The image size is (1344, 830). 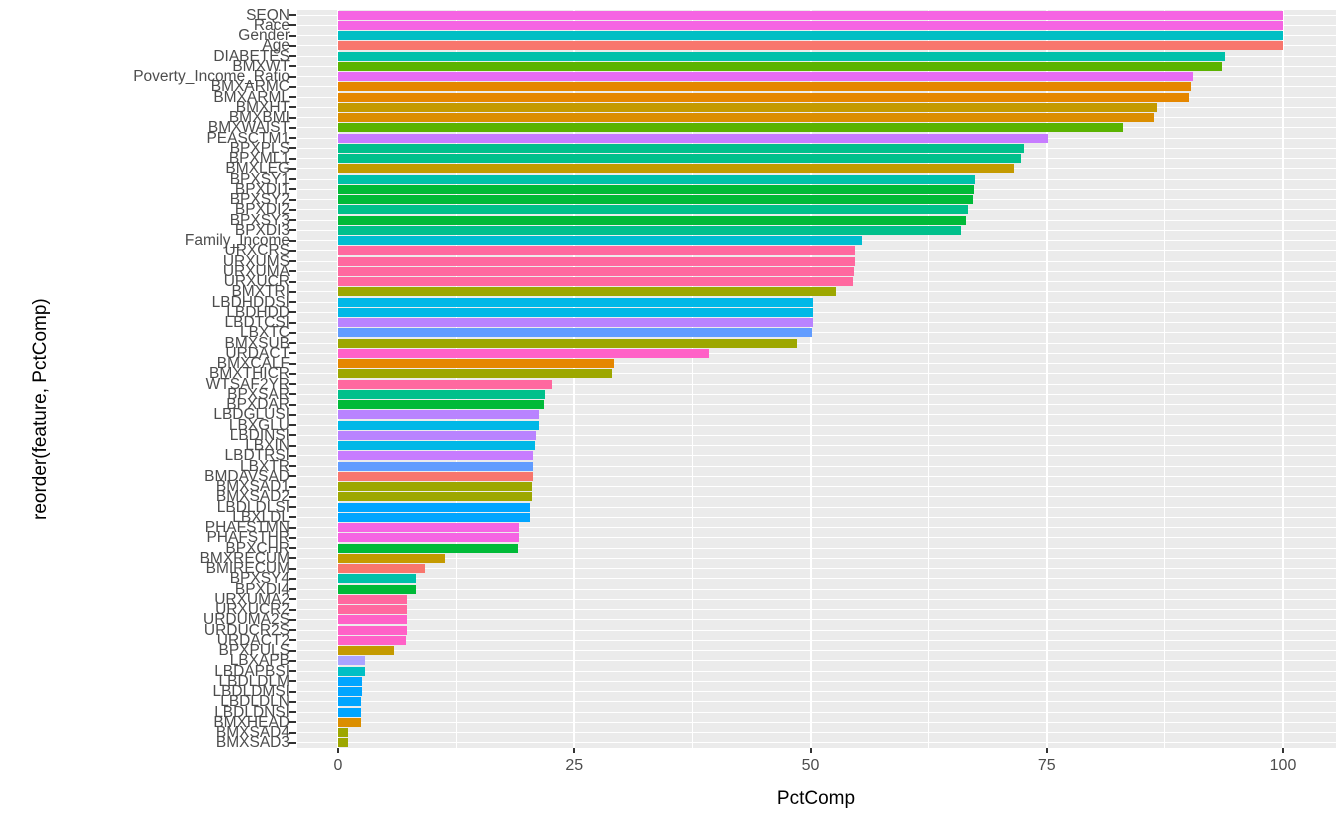 What do you see at coordinates (377, 579) in the screenshot?
I see `bar-BPXSY4` at bounding box center [377, 579].